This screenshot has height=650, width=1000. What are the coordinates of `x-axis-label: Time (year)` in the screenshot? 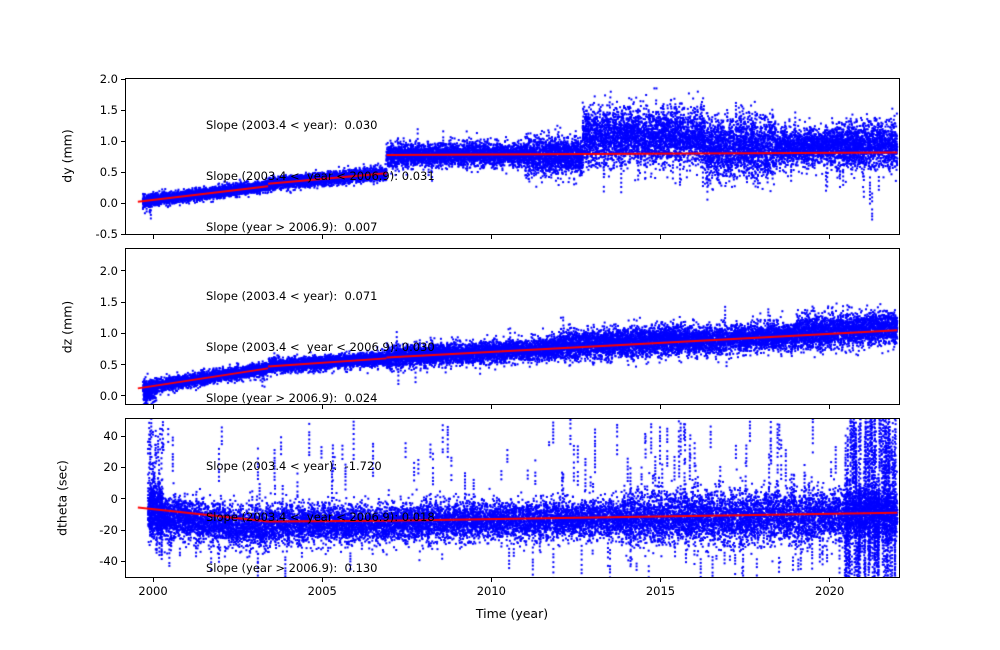 It's located at (512, 613).